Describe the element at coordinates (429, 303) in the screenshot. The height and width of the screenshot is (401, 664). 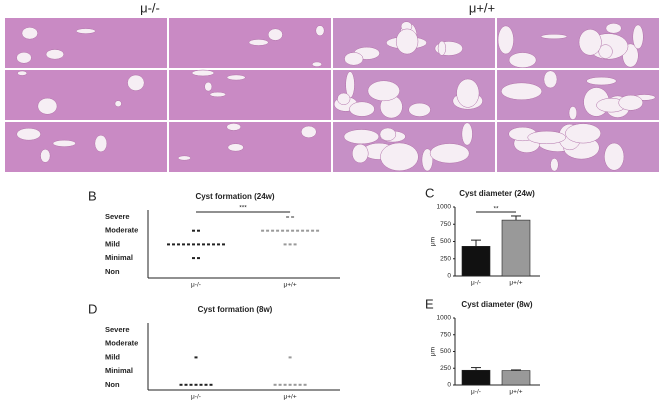
I see `panel-letter: E` at that location.